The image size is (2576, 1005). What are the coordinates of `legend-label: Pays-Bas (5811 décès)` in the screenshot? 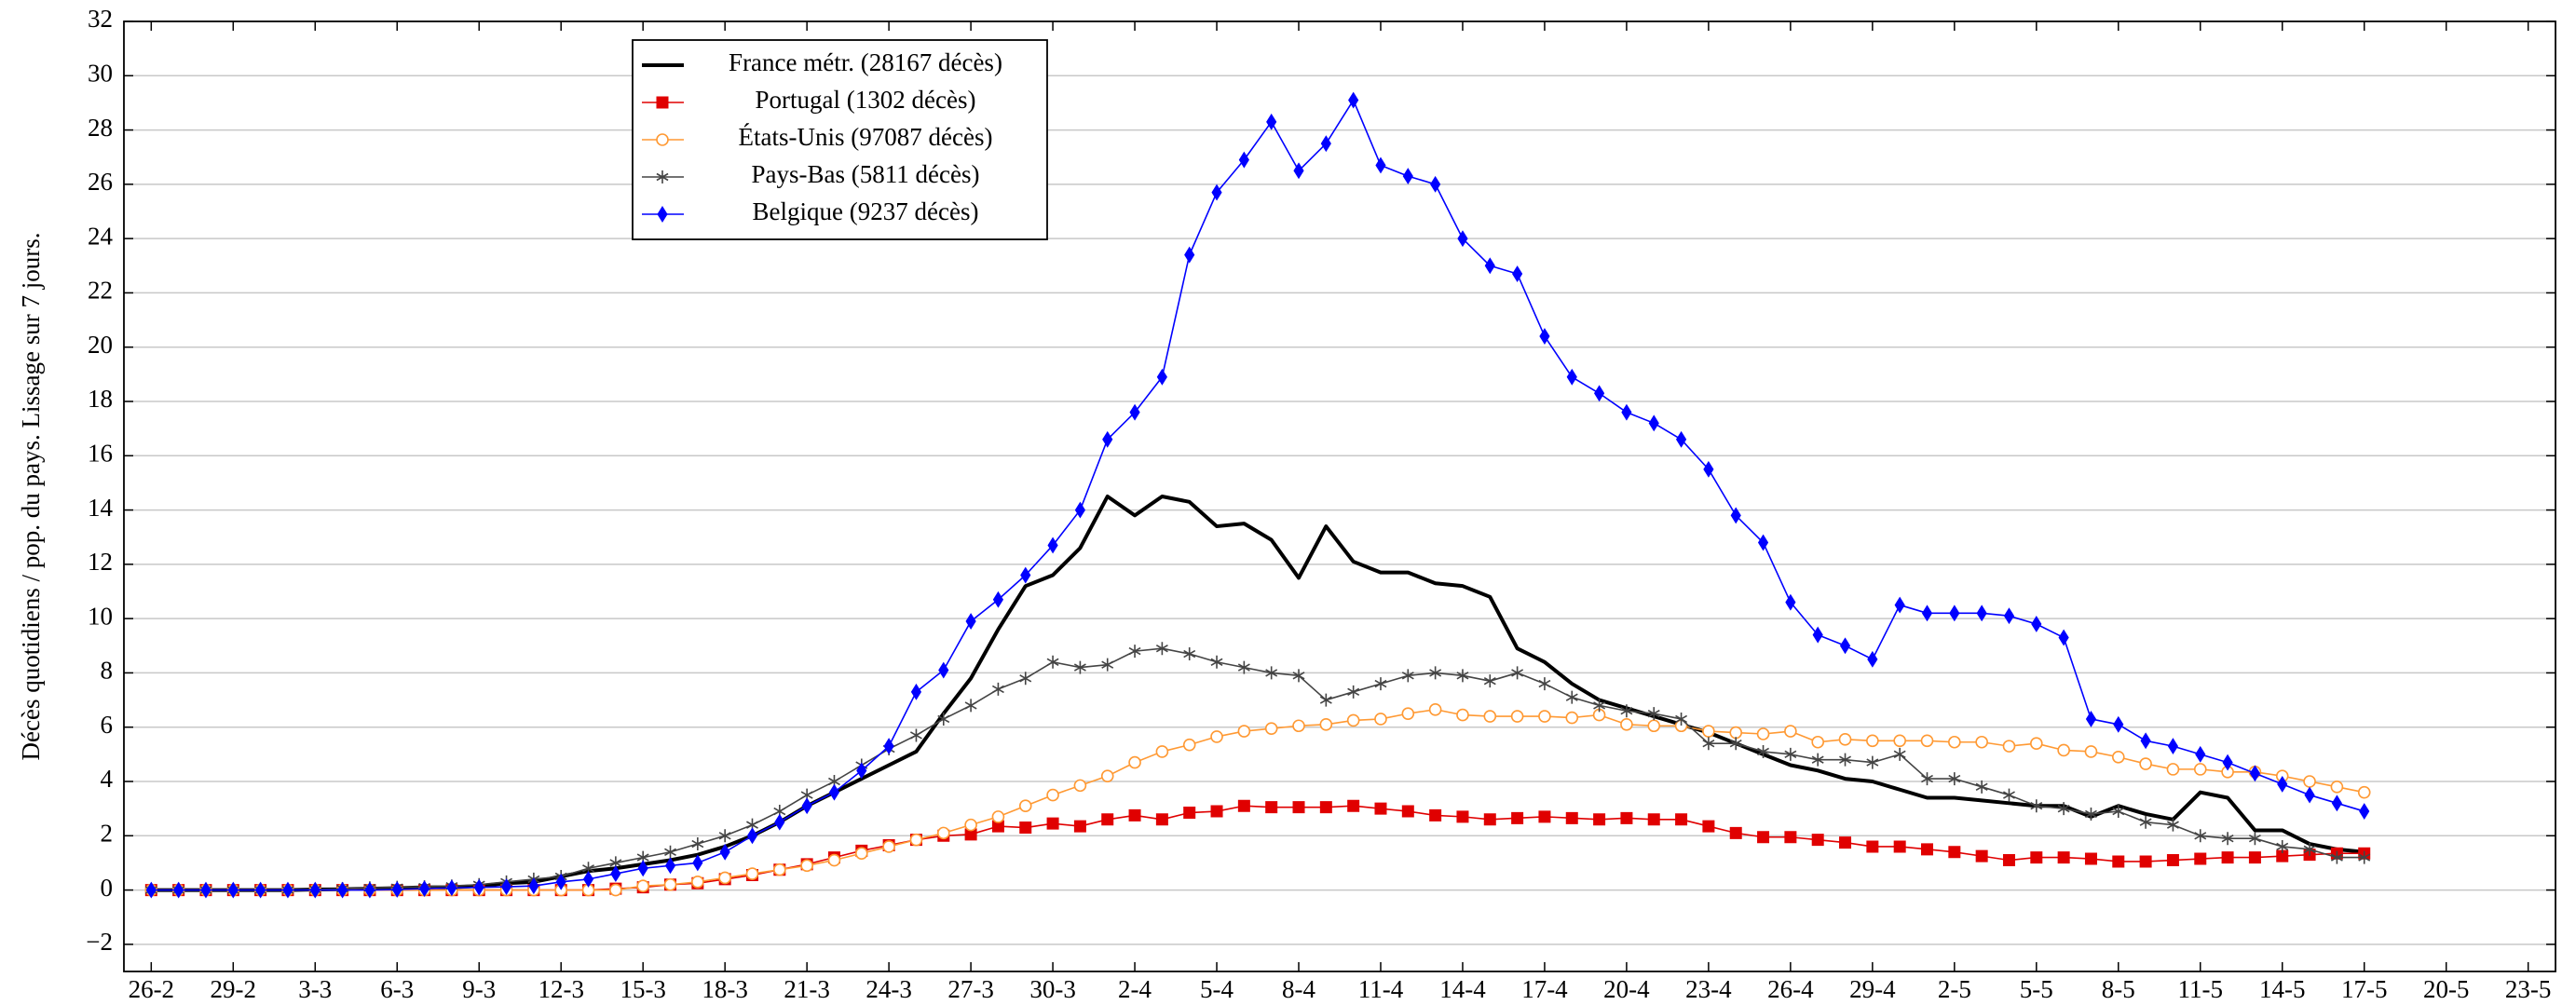 It's located at (866, 174).